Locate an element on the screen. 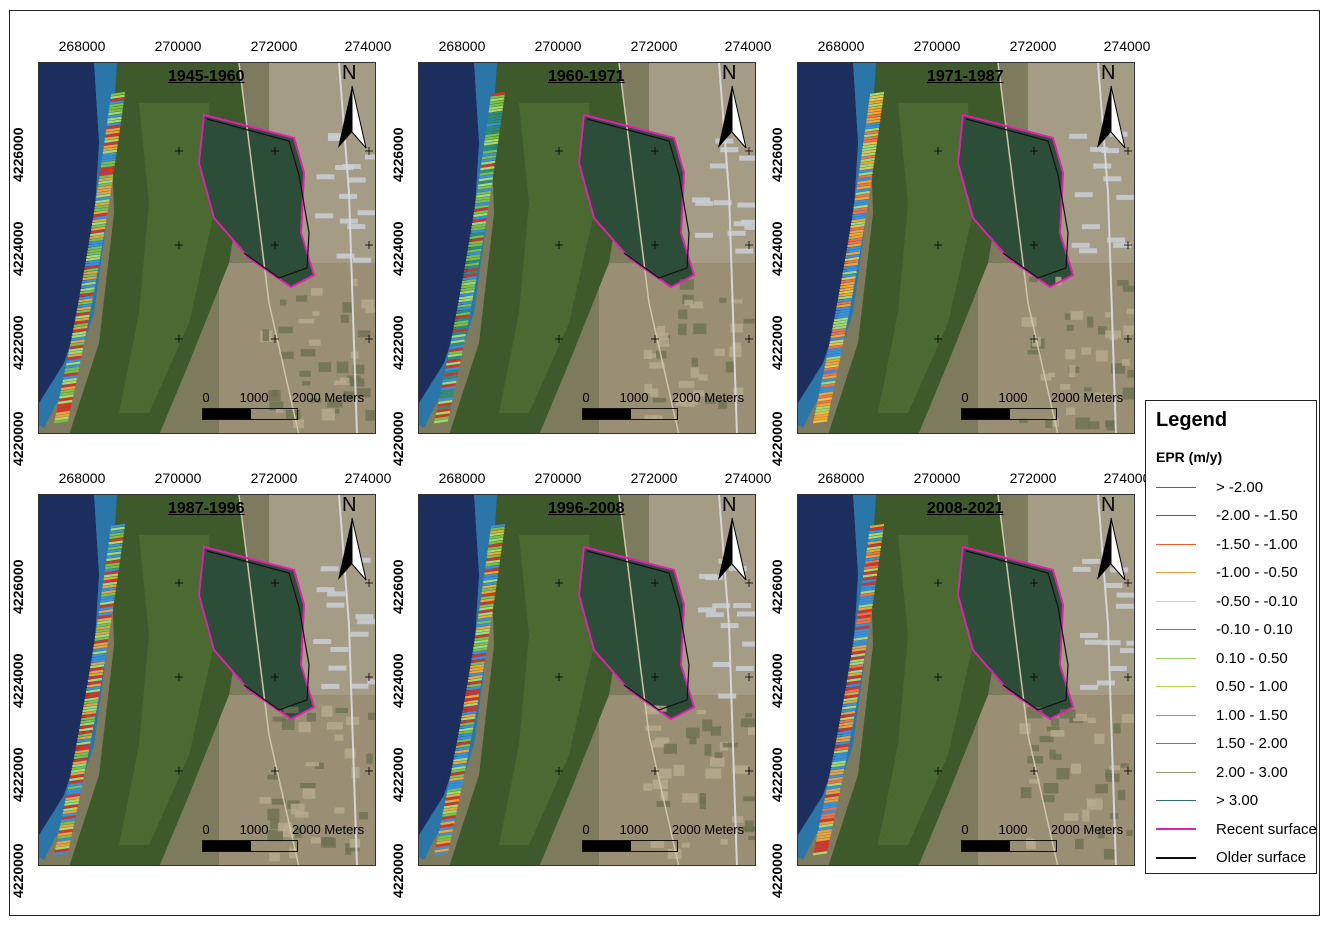 This screenshot has width=1330, height=927. legend-label: -1.50 - -1.00 is located at coordinates (1257, 544).